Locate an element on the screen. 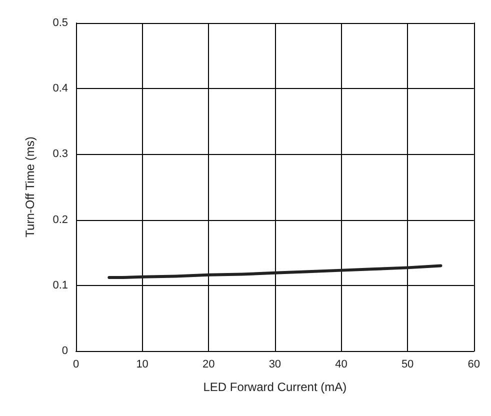  x-tick-label: 20 is located at coordinates (208, 364).